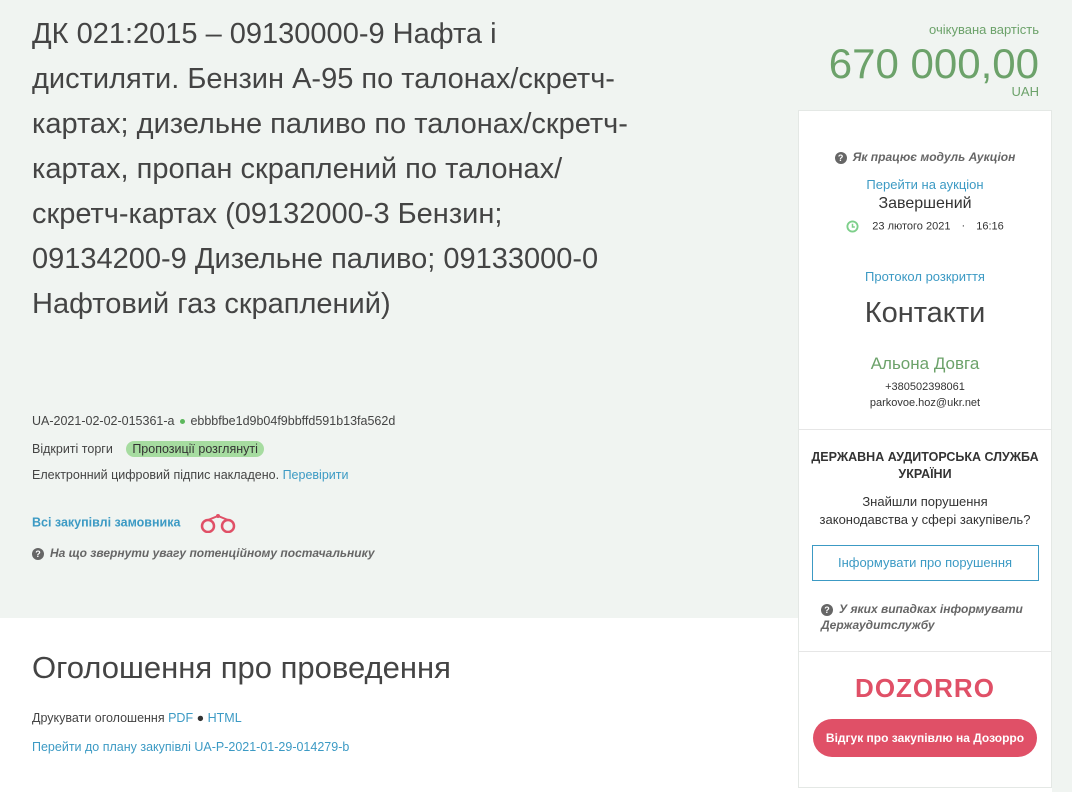  What do you see at coordinates (103, 421) in the screenshot?
I see `tender-id: UA-2021-02-02-015361-a` at bounding box center [103, 421].